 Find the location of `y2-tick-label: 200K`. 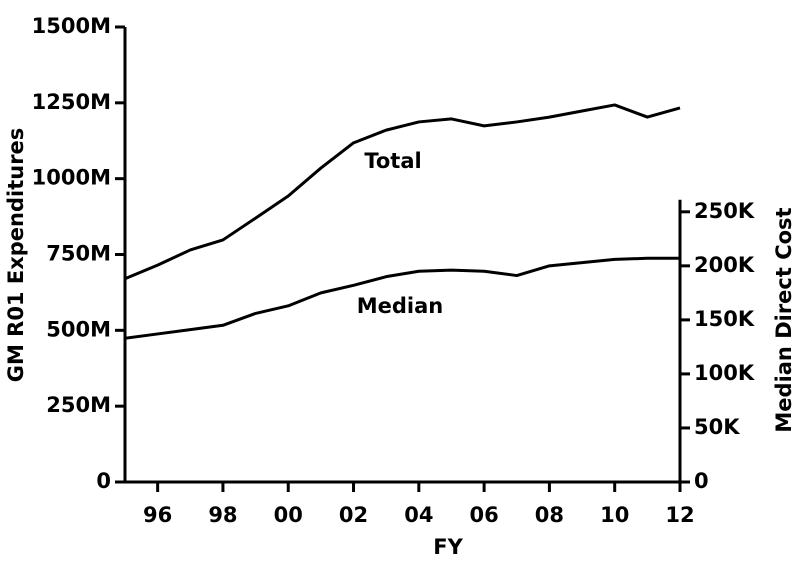

y2-tick-label: 200K is located at coordinates (724, 265).